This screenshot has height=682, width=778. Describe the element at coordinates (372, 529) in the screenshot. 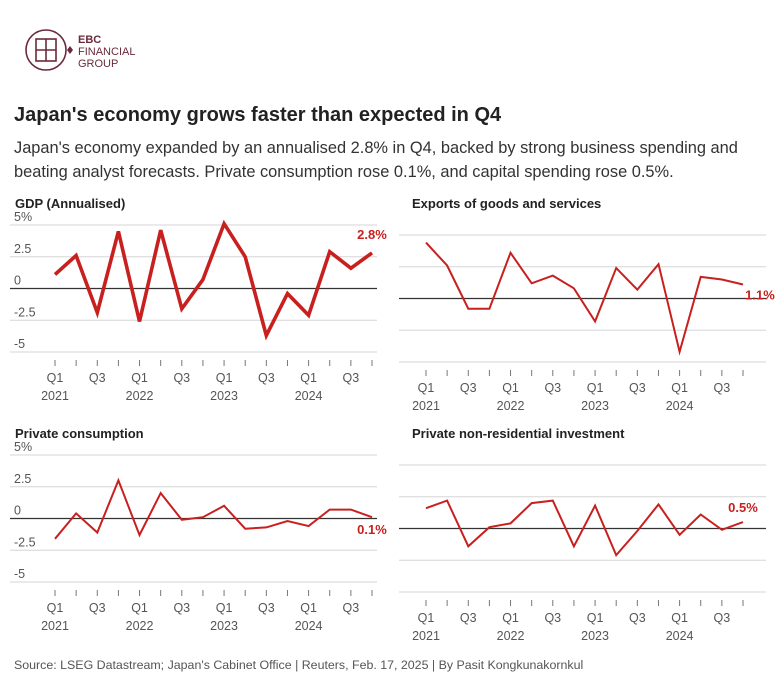

I see `end-value-label: 0.1%` at that location.